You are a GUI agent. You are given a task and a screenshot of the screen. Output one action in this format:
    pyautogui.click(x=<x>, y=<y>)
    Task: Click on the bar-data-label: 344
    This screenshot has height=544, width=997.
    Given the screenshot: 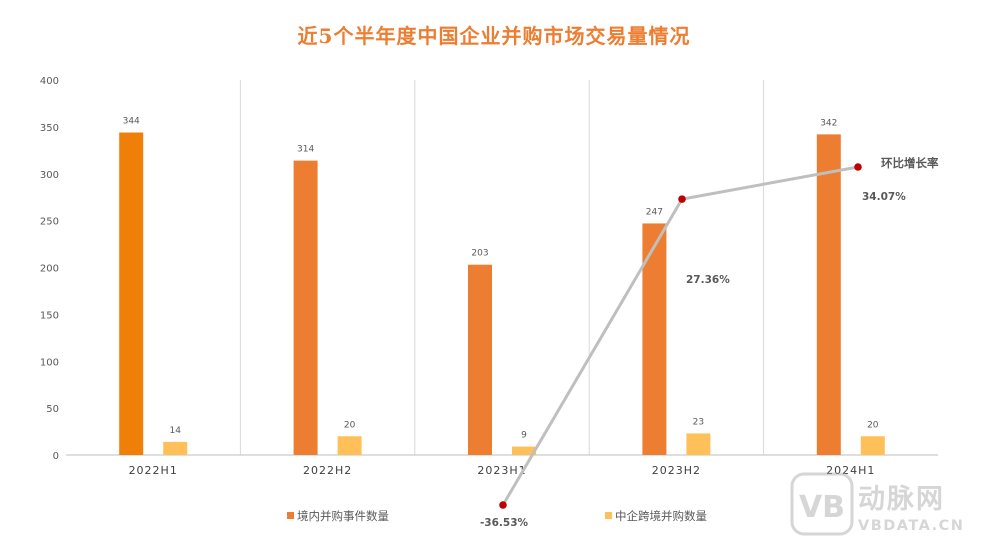 What is the action you would take?
    pyautogui.click(x=131, y=122)
    